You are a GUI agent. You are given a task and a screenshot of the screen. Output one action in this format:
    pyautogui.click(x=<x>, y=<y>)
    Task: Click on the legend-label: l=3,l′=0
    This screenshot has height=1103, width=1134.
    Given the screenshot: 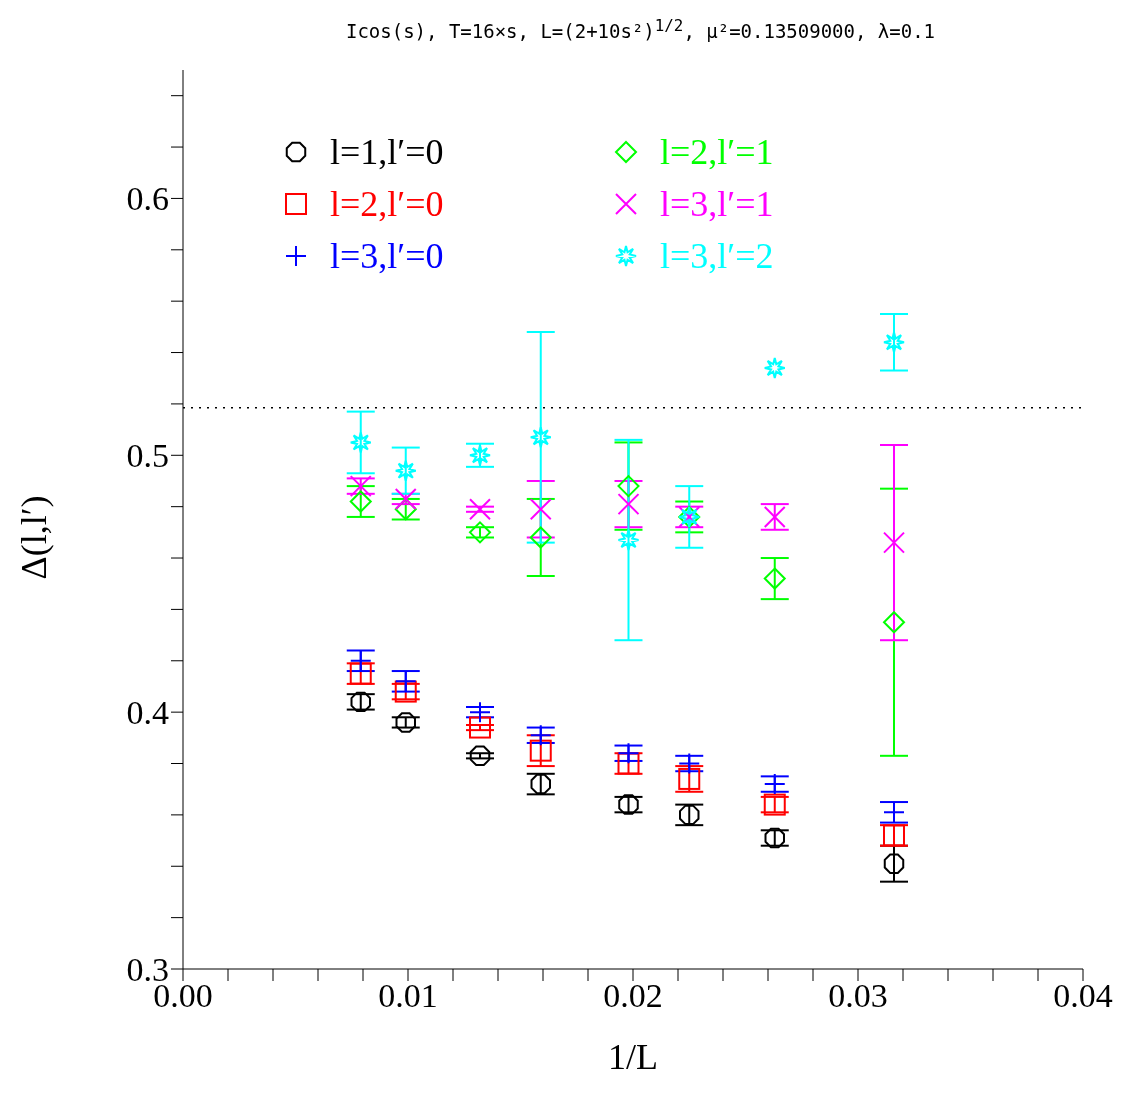 What is the action you would take?
    pyautogui.click(x=387, y=256)
    